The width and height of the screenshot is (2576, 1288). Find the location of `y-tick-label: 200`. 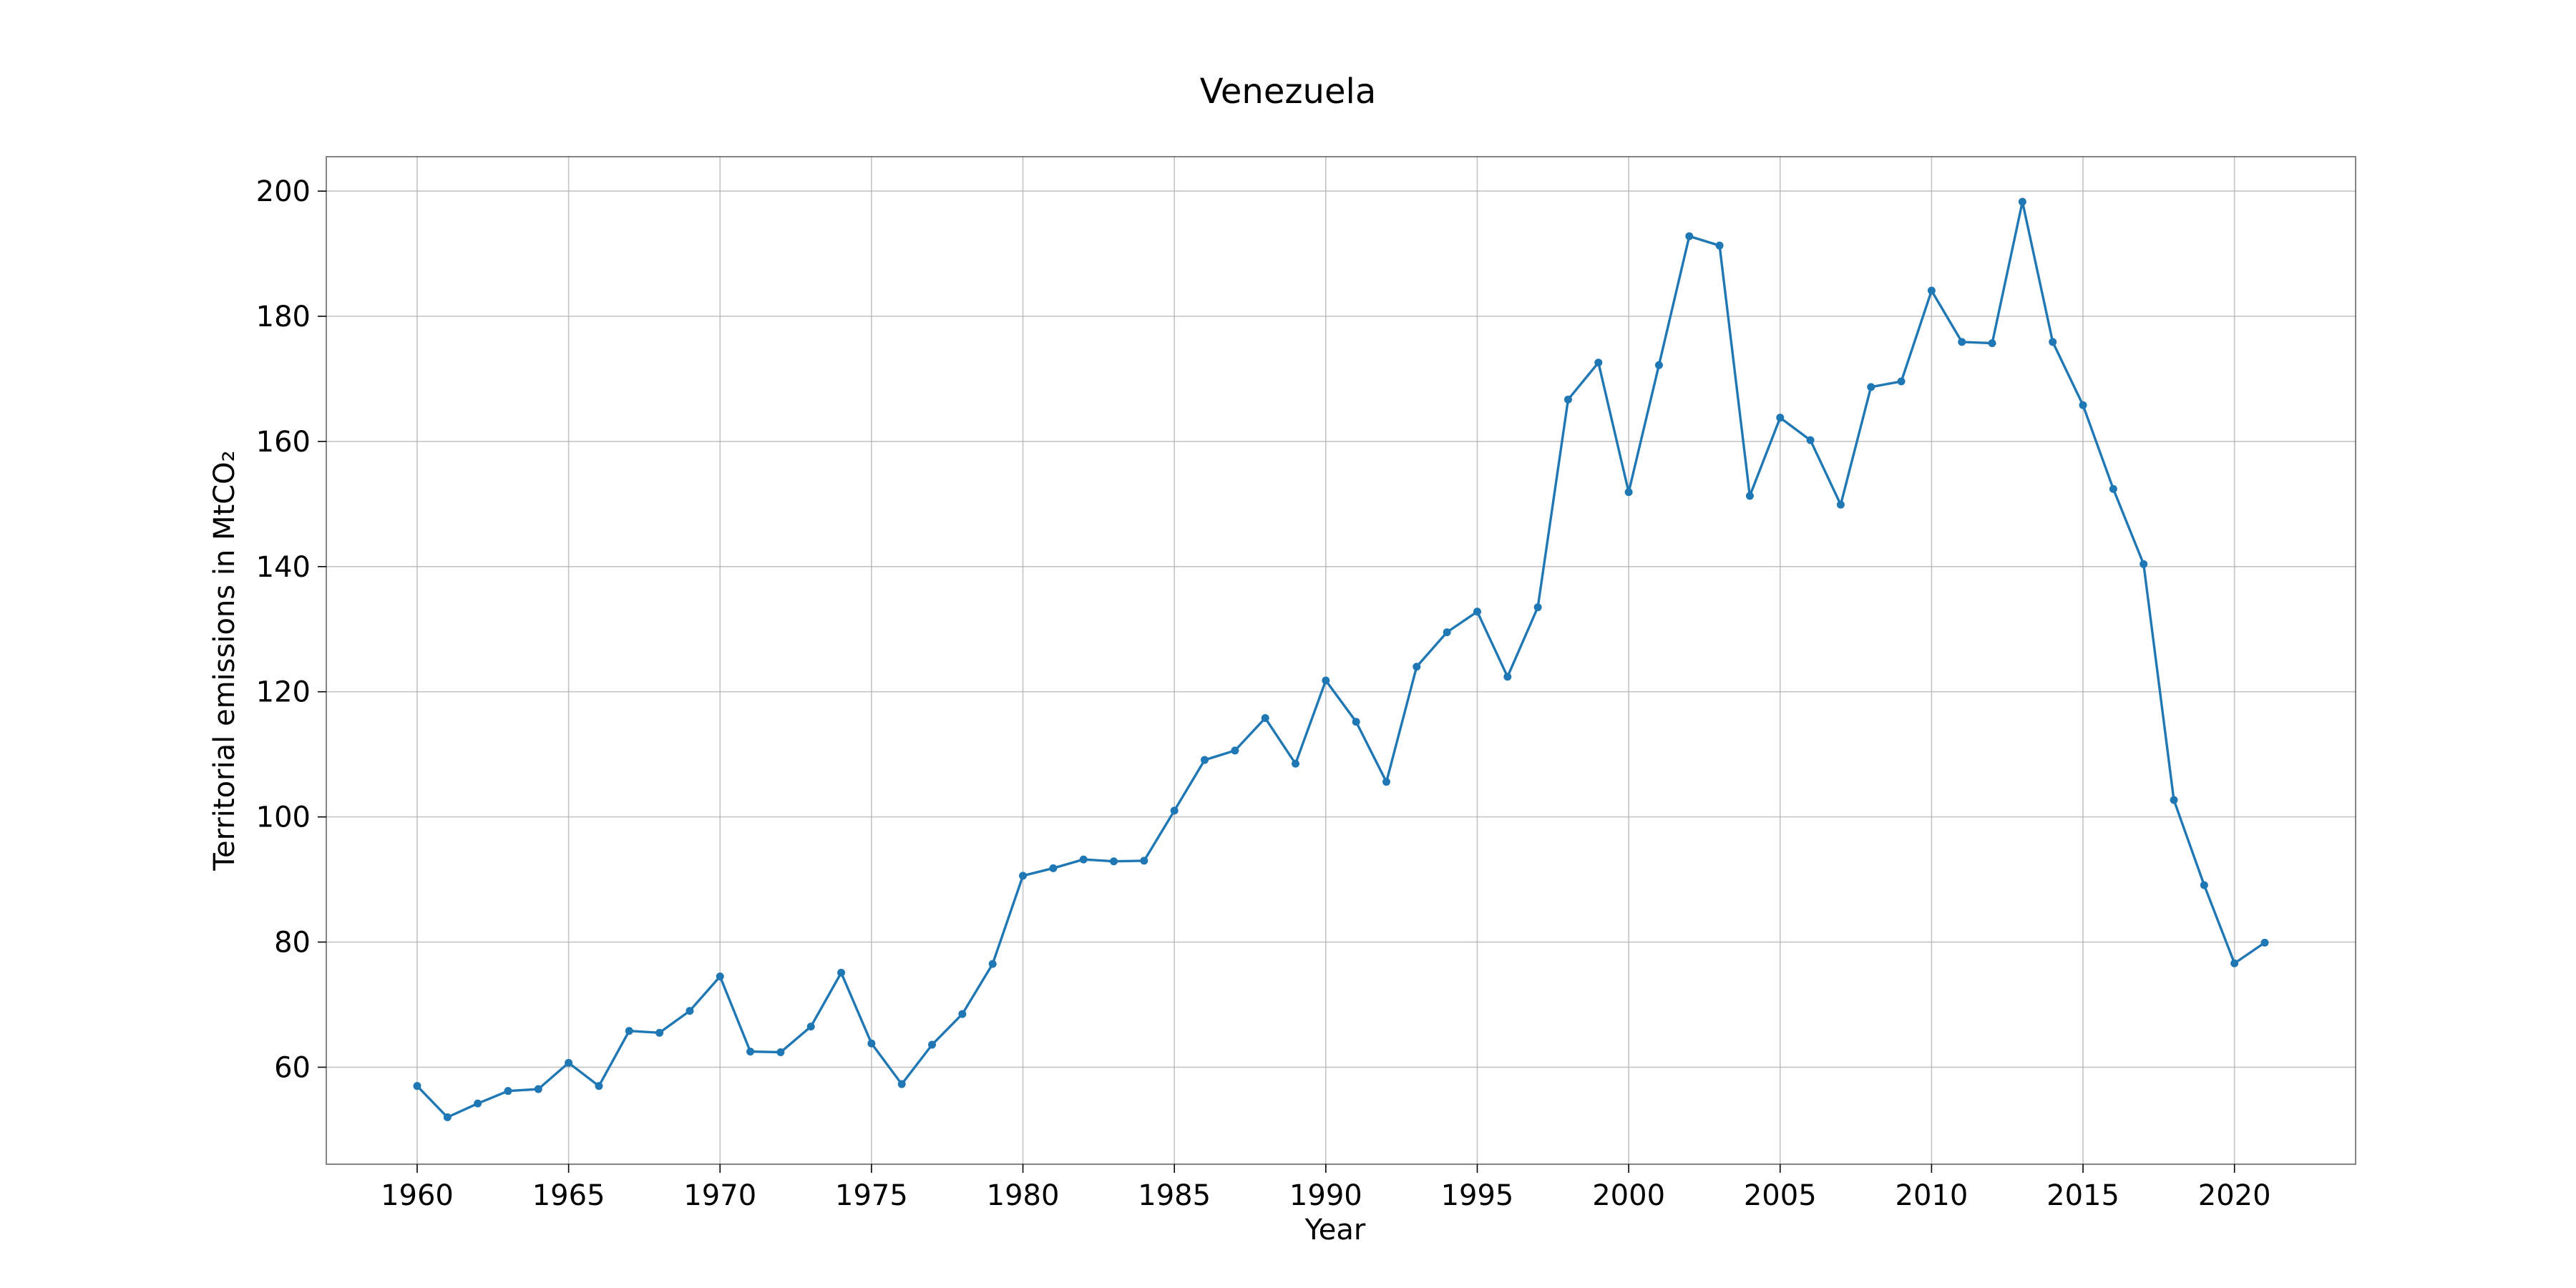

y-tick-label: 200 is located at coordinates (283, 191).